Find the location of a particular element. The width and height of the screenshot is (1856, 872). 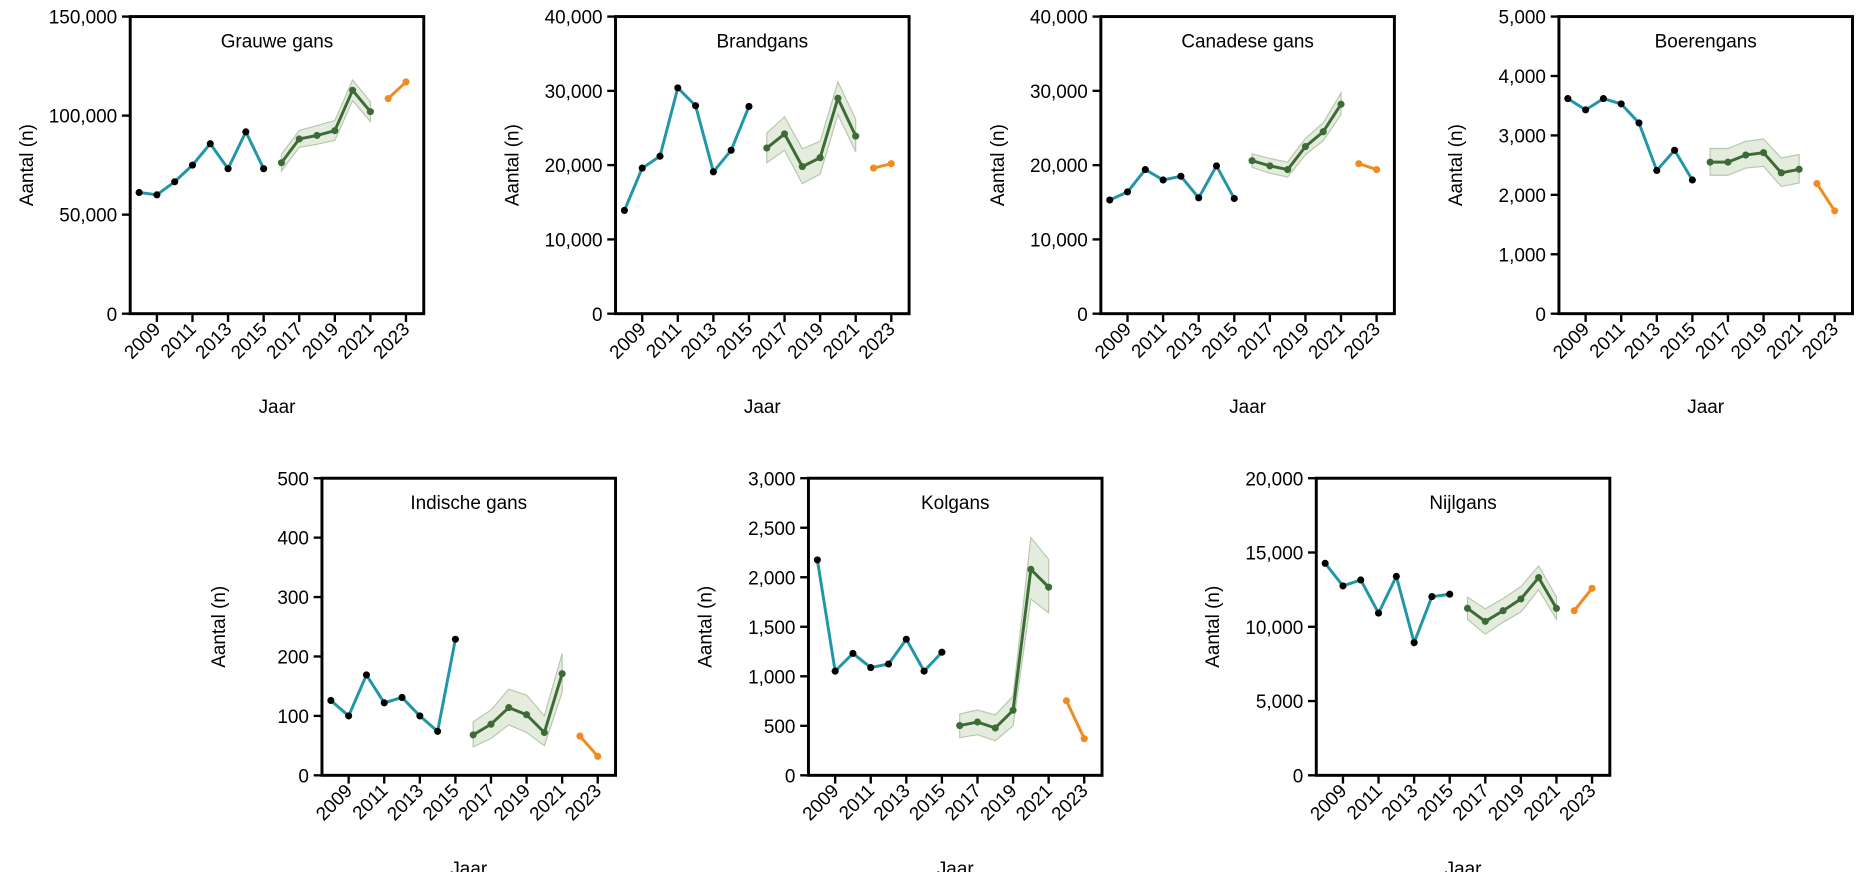

chart-title: Indische gans is located at coordinates (468, 503).